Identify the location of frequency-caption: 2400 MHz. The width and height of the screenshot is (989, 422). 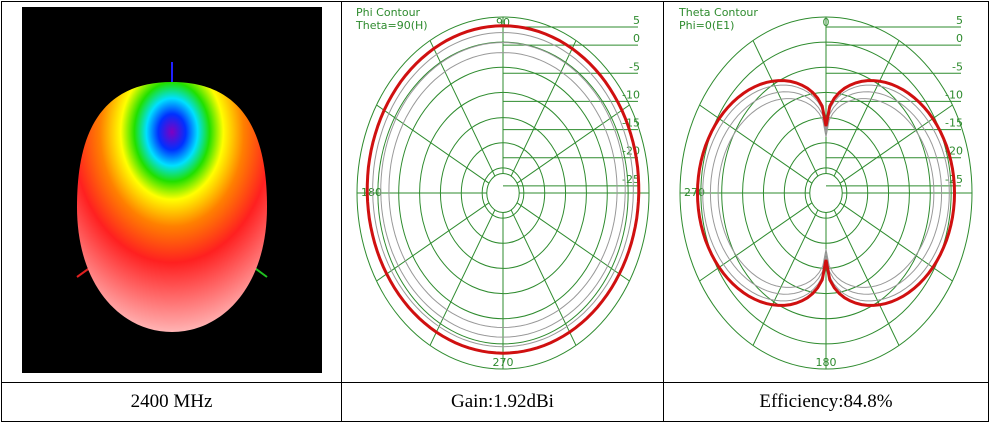
(171, 402).